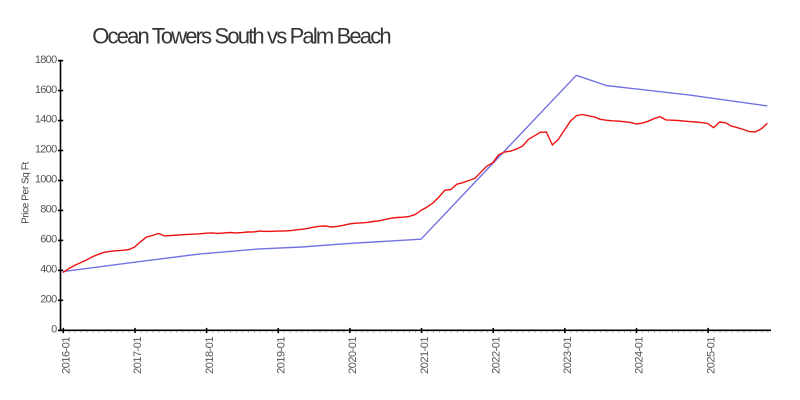 This screenshot has width=800, height=400. I want to click on svg-text: 1600, so click(46, 90).